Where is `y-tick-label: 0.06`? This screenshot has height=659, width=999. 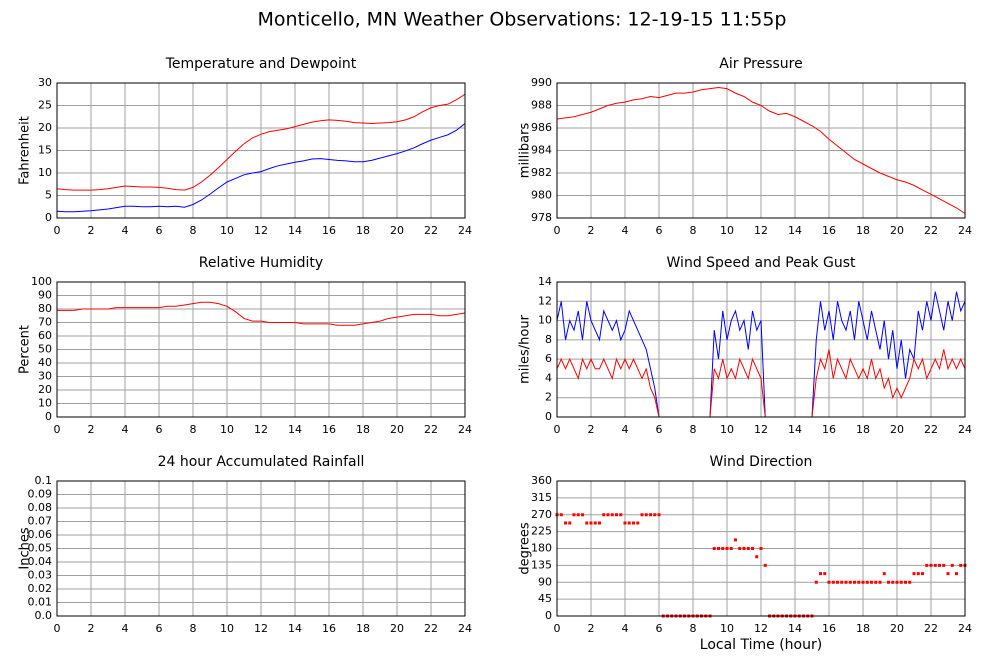
y-tick-label: 0.06 is located at coordinates (40, 534).